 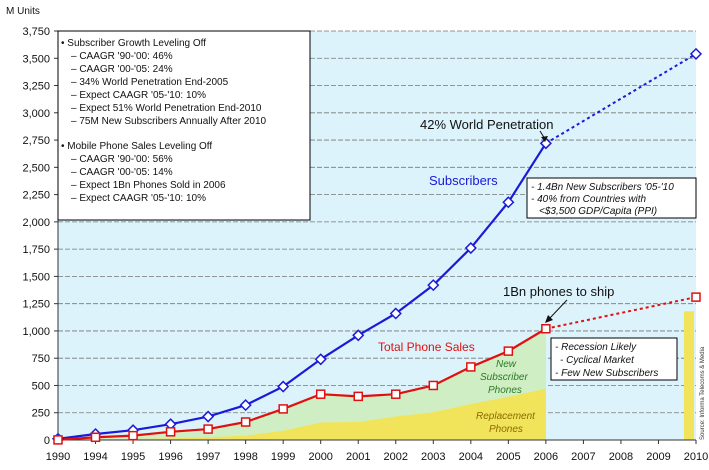 What do you see at coordinates (133, 457) in the screenshot?
I see `x-tick-label: 1995` at bounding box center [133, 457].